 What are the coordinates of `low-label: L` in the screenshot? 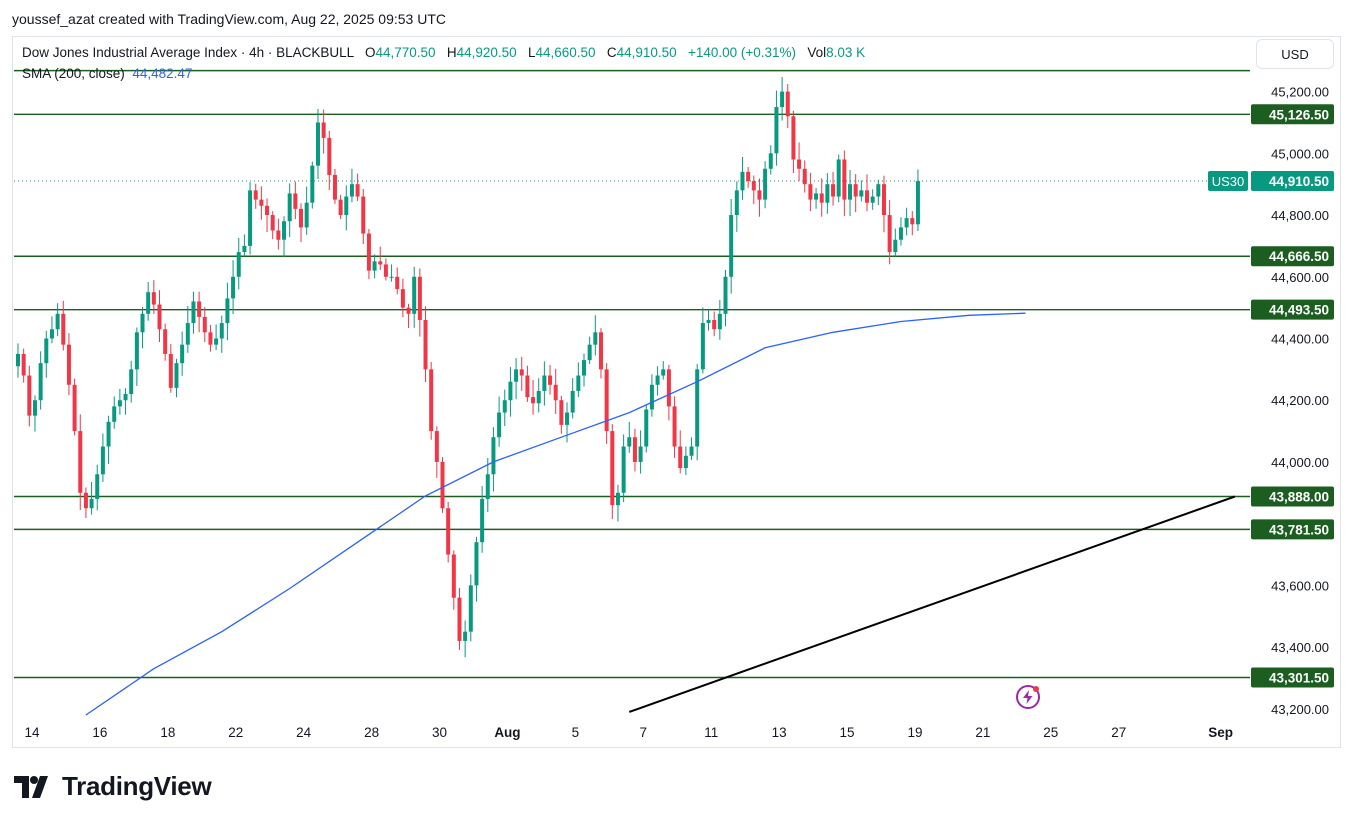 It's located at (531, 52).